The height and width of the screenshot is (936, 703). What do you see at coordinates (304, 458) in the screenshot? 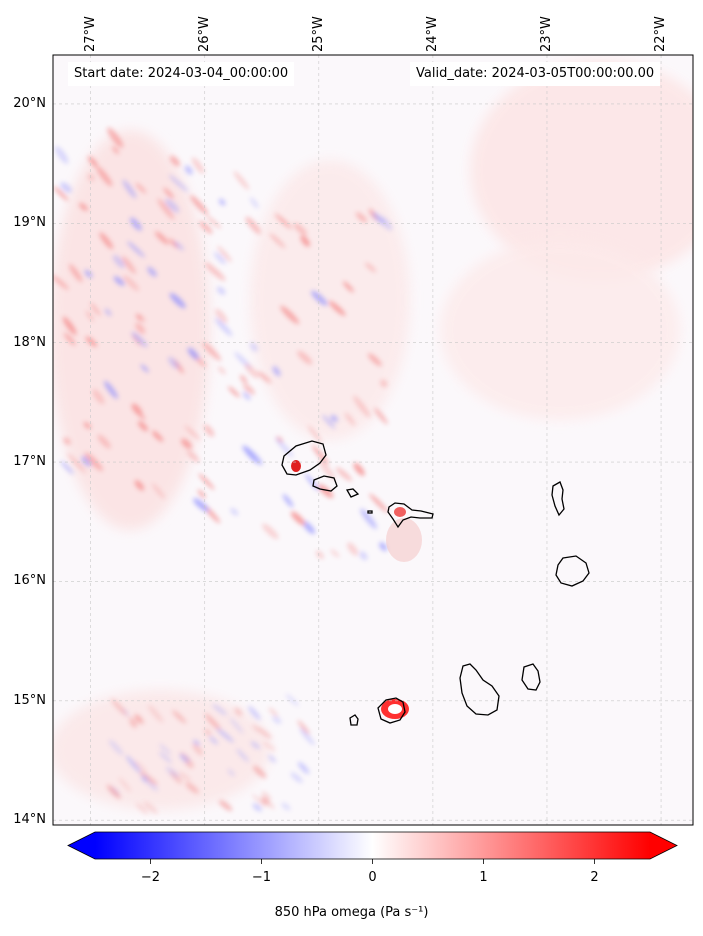
I see `island-santo-antao` at bounding box center [304, 458].